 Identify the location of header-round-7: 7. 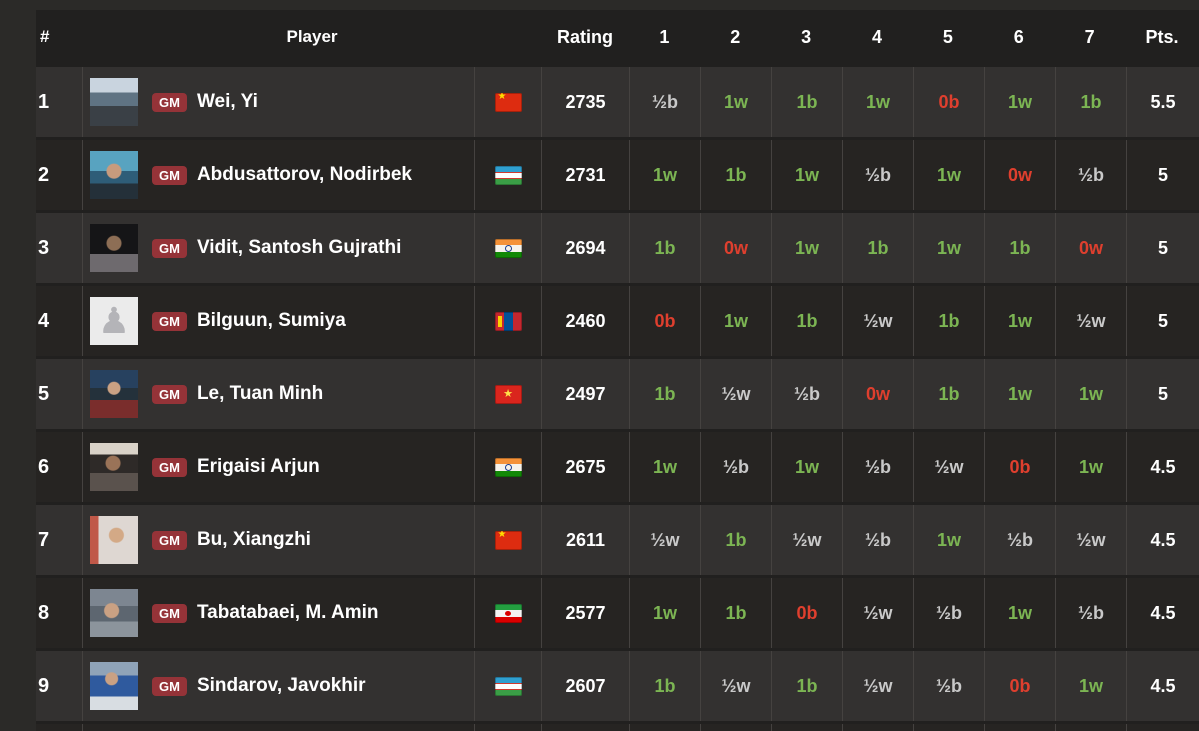
(1089, 36).